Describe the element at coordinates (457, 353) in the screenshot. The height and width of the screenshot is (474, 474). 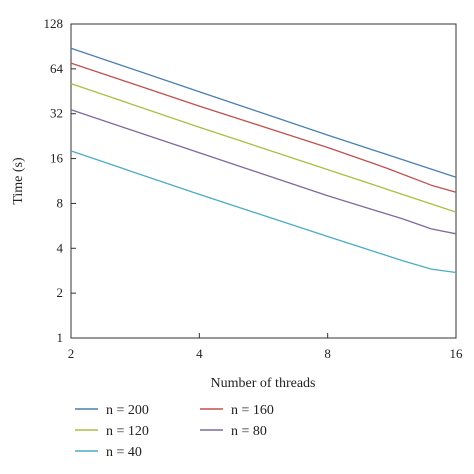
I see `x-tick-label: 16` at that location.